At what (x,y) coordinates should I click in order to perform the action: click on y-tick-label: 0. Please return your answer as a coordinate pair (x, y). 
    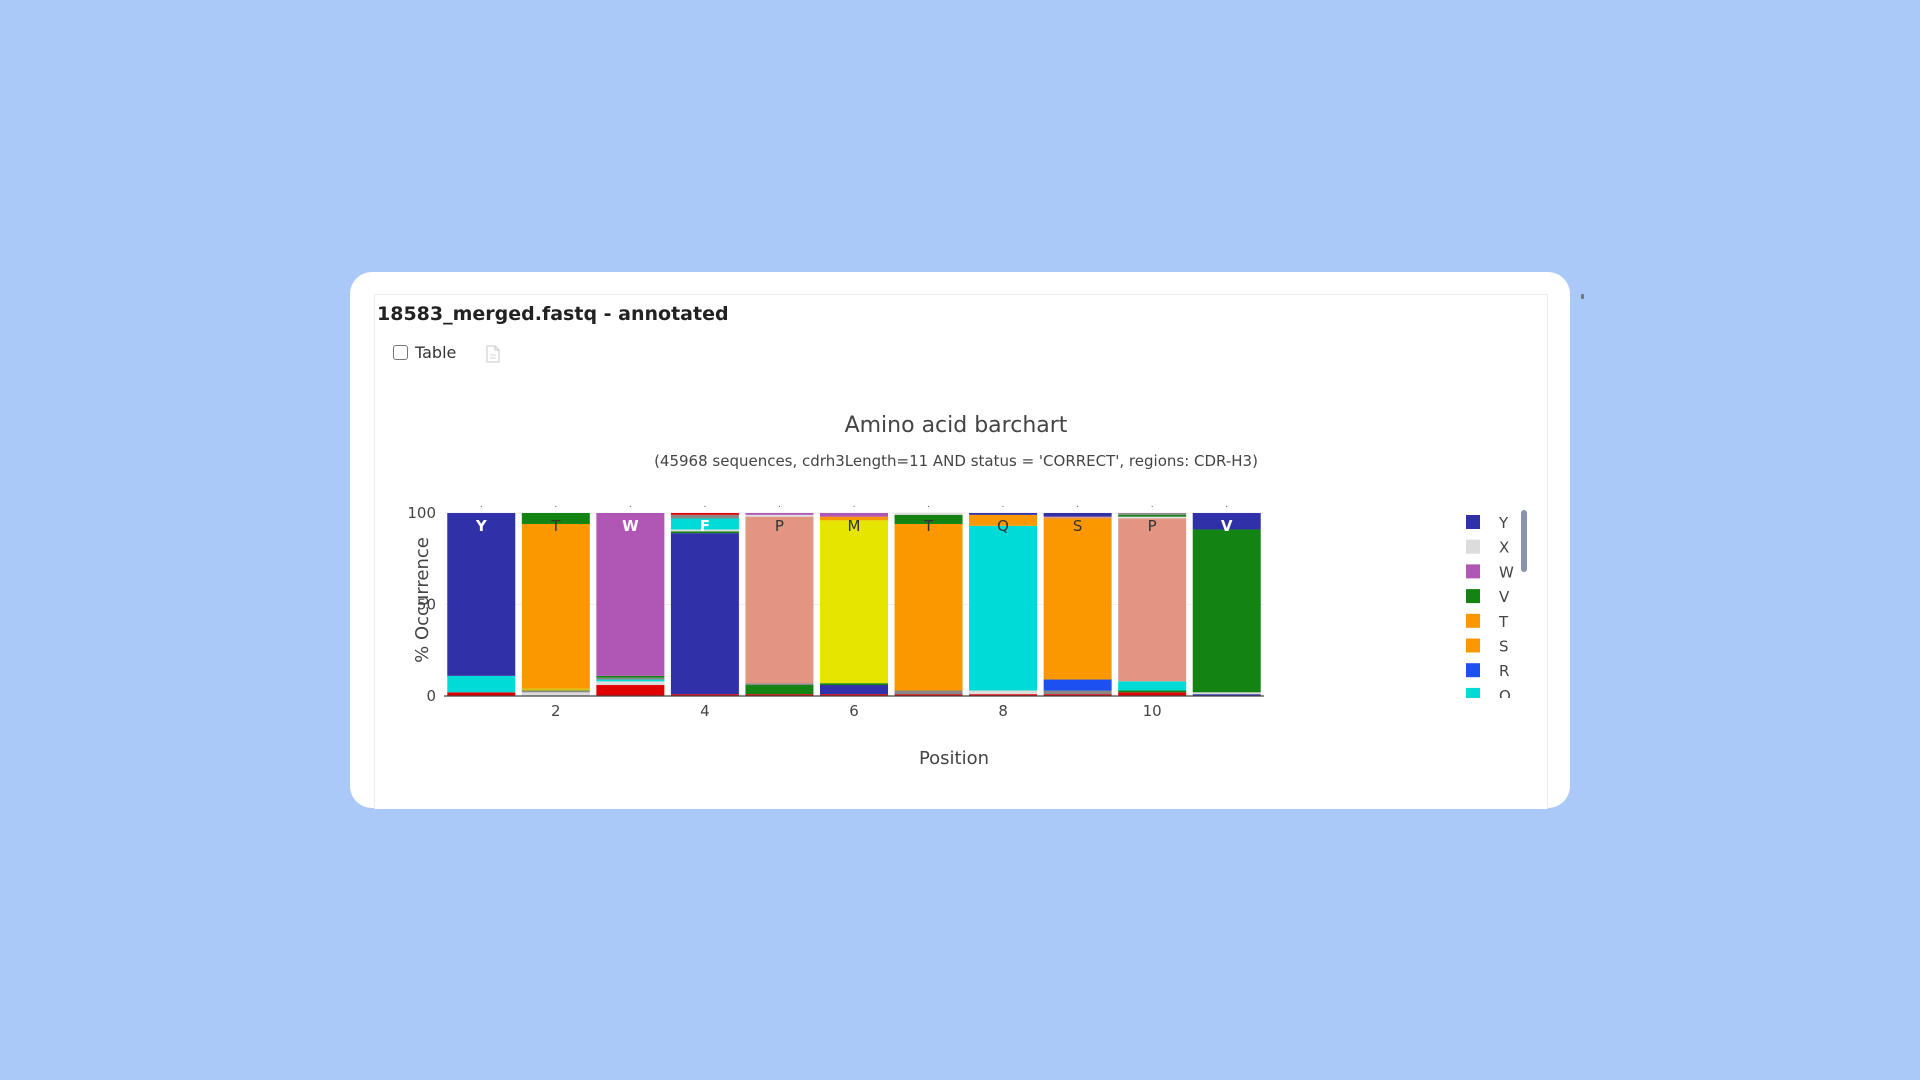
    Looking at the image, I should click on (431, 696).